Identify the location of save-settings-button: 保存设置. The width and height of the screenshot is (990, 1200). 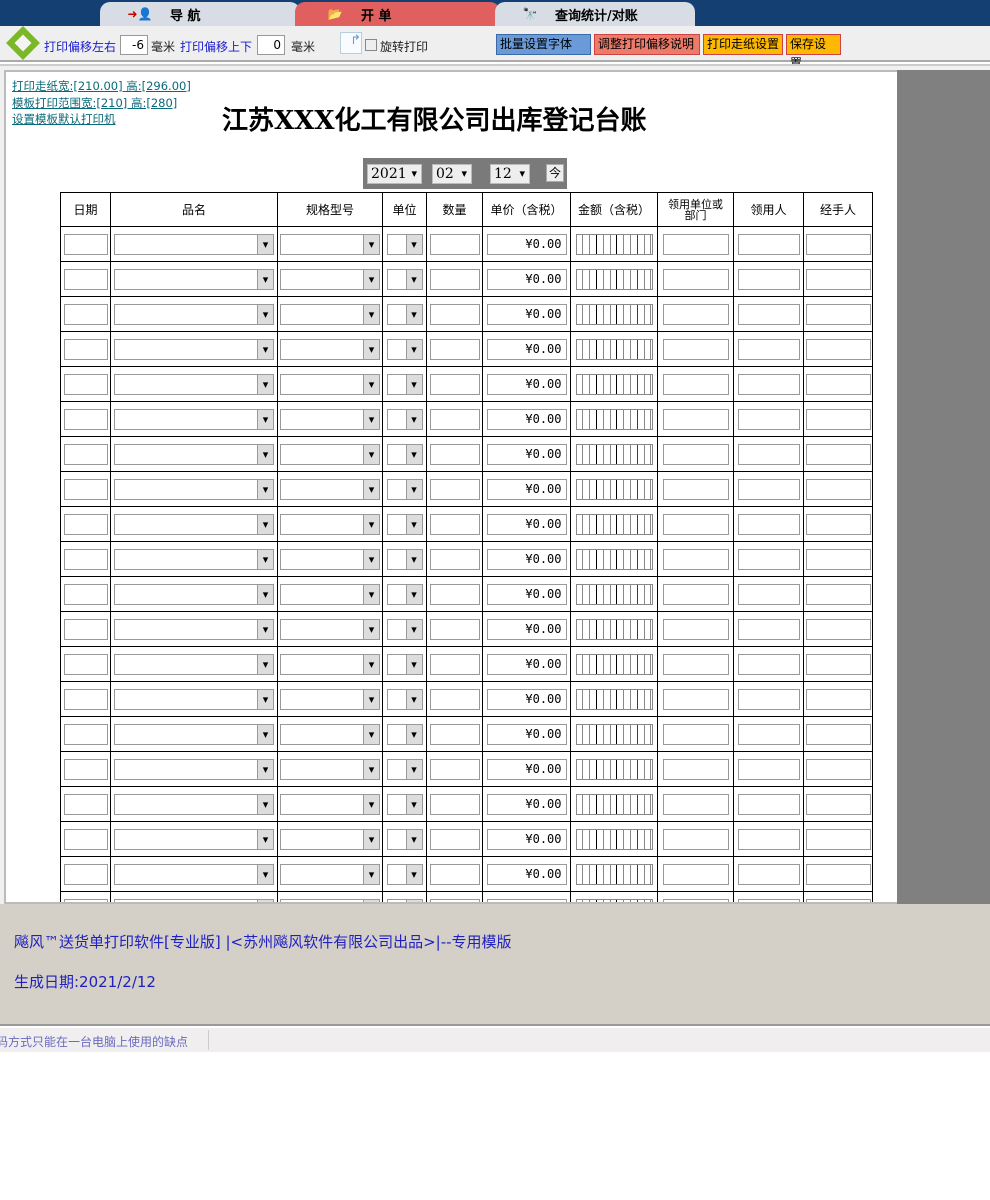
(813, 52).